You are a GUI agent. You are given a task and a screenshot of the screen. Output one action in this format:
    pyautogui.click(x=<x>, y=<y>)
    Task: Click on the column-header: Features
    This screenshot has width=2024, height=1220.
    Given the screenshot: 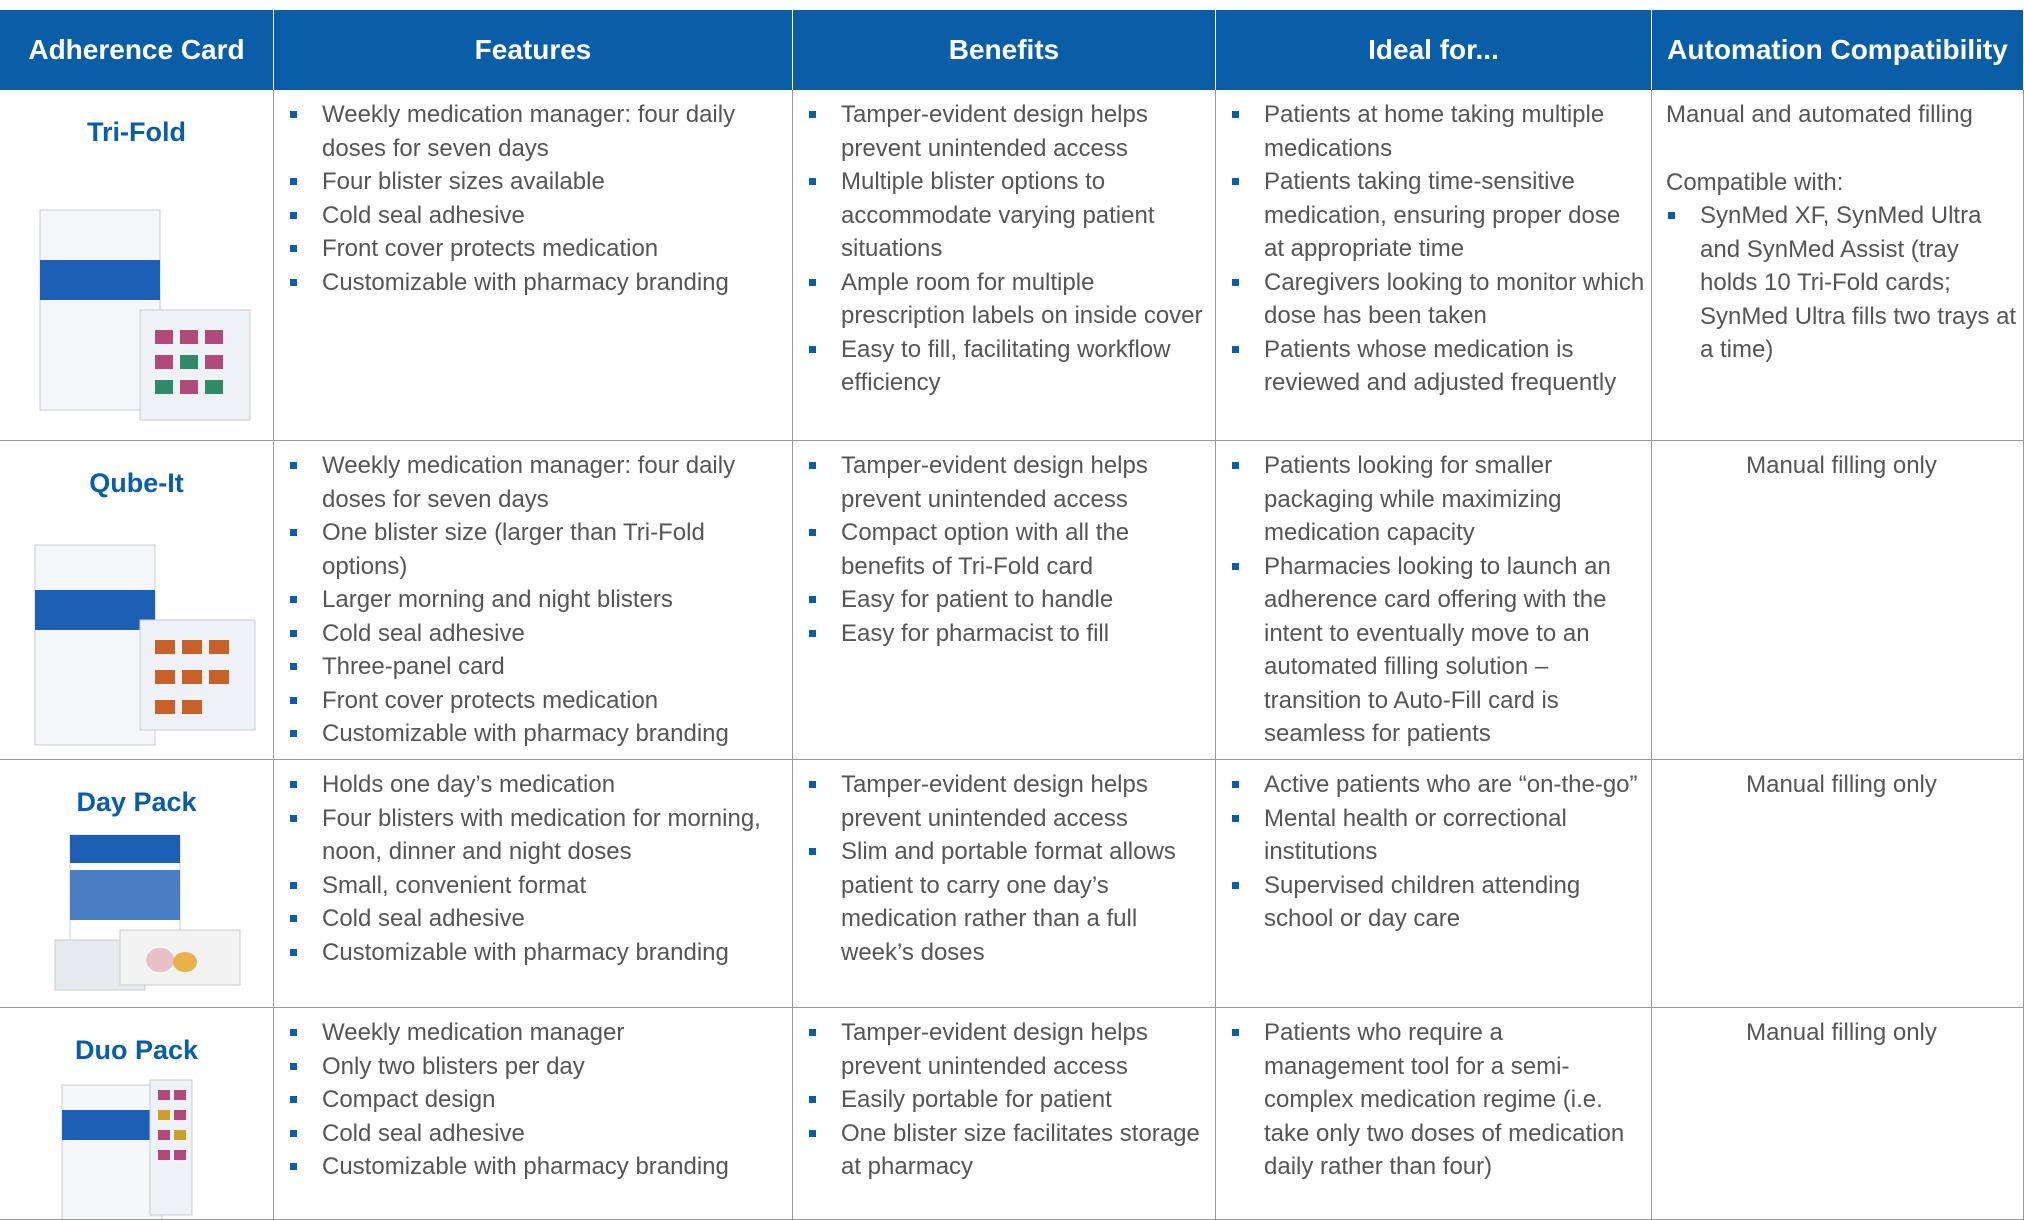 What is the action you would take?
    pyautogui.click(x=533, y=50)
    